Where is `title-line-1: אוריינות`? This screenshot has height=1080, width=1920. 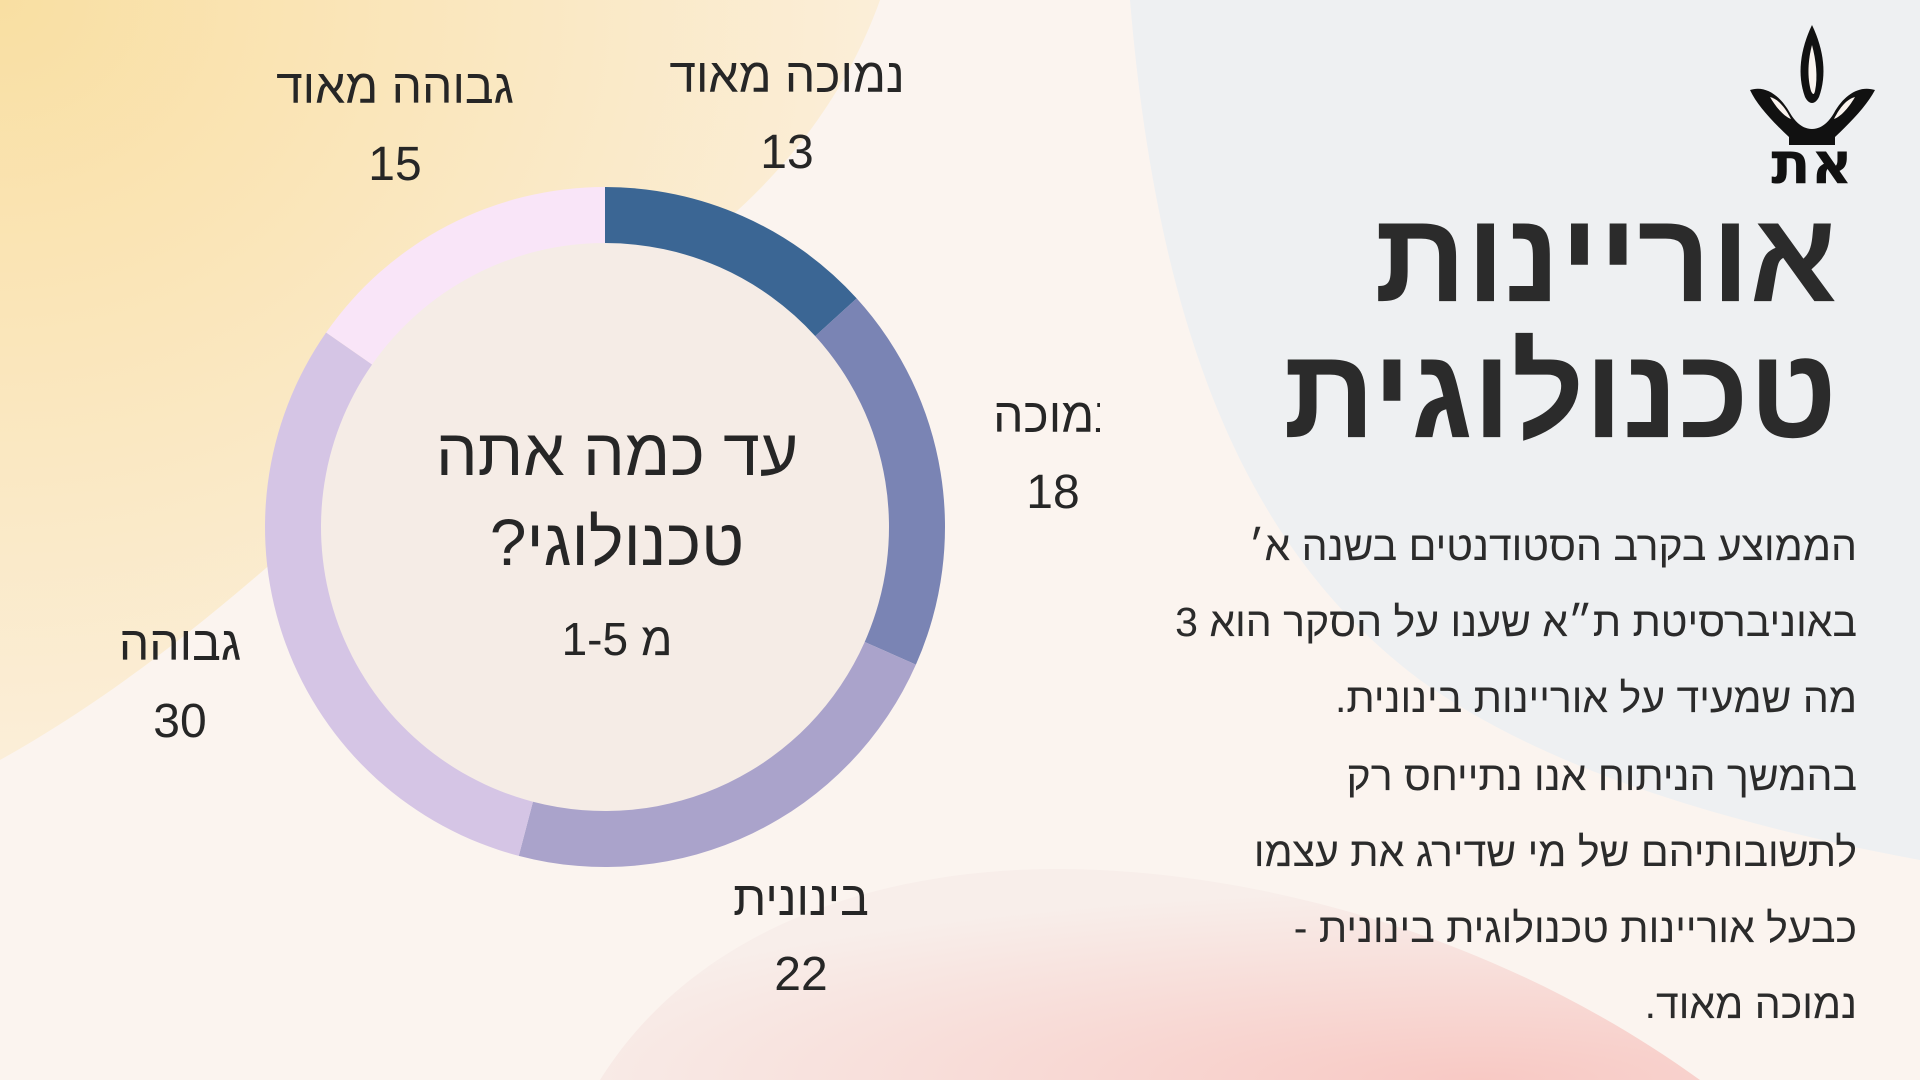
title-line-1: אוריינות is located at coordinates (1605, 257).